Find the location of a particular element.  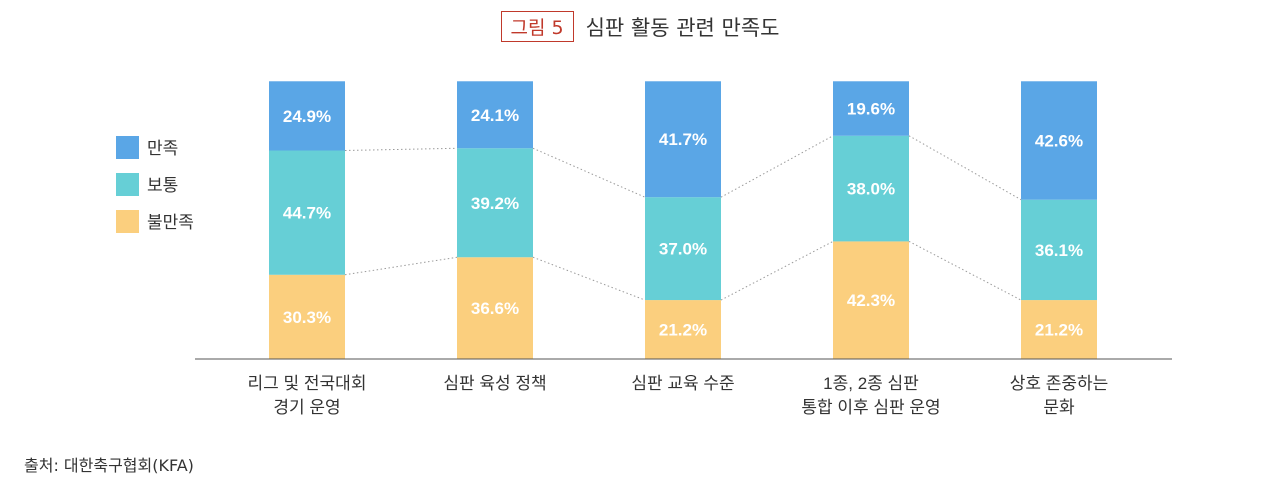

legend-label: 만족 is located at coordinates (162, 148).